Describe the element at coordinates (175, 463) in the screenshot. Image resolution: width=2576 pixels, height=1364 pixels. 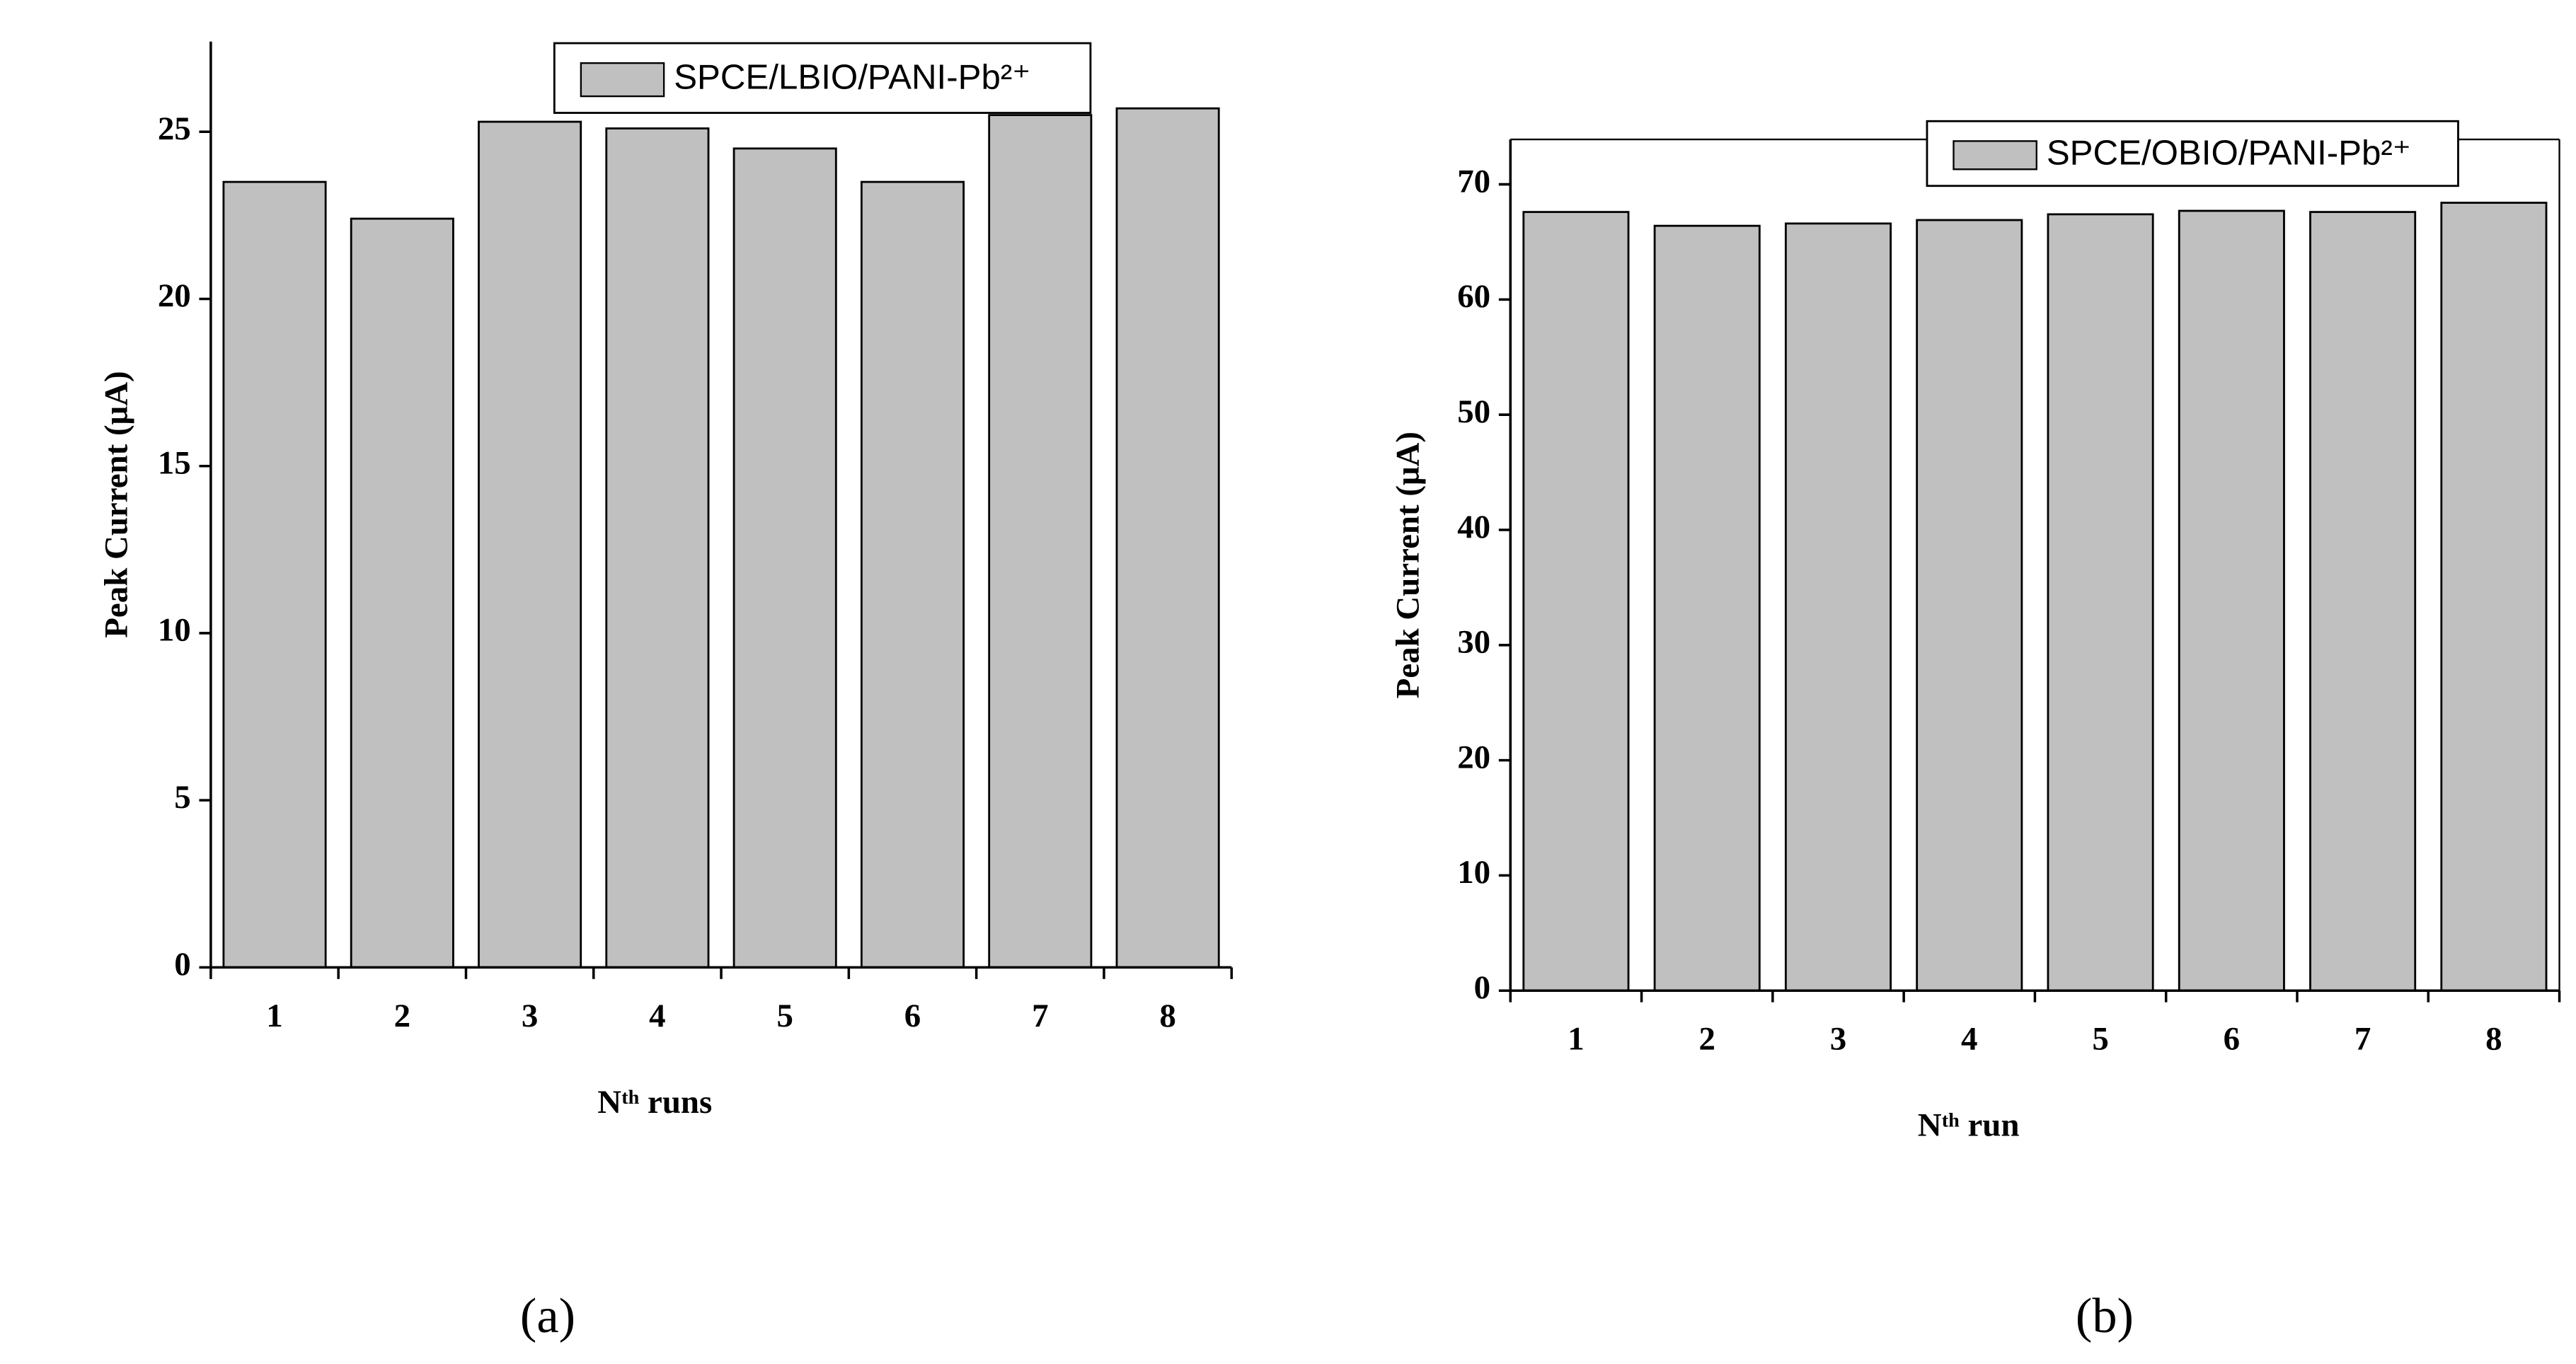
I see `y-tick-label: 15` at that location.